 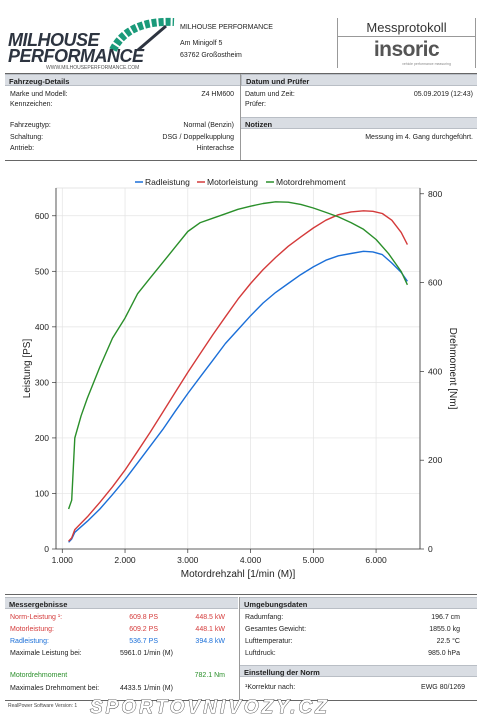 What do you see at coordinates (54, 40) in the screenshot?
I see `logo-line1: MILHOUSE` at bounding box center [54, 40].